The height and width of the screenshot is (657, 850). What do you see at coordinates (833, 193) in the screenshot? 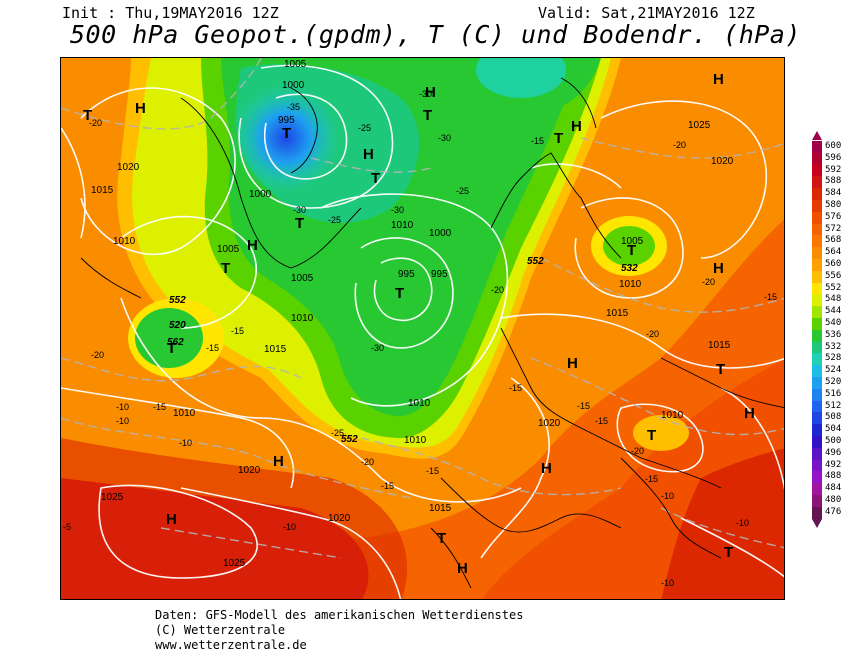
I see `legend-label: 584` at bounding box center [833, 193].